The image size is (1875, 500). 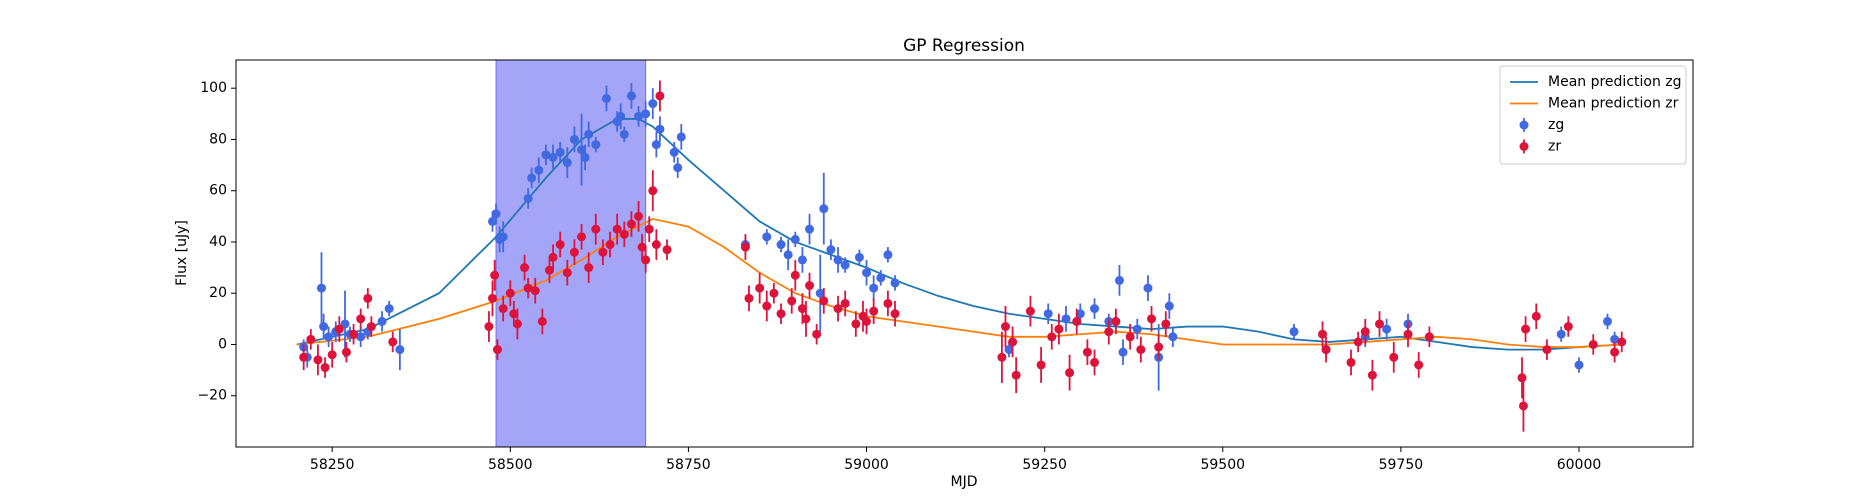 I want to click on legend-label: Mean prediction zg, so click(x=1615, y=82).